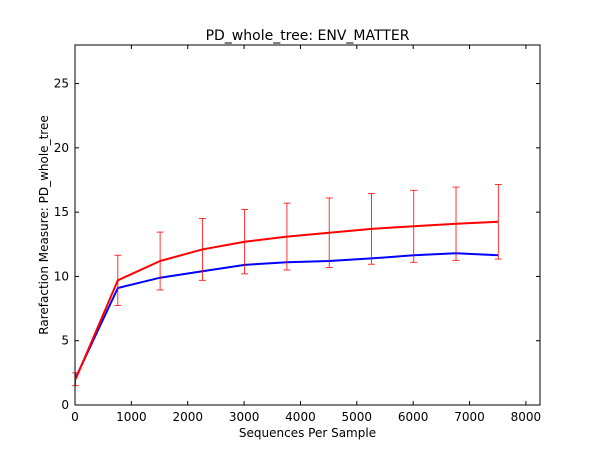 This screenshot has width=600, height=450. Describe the element at coordinates (65, 341) in the screenshot. I see `y-tick-label: 5` at that location.